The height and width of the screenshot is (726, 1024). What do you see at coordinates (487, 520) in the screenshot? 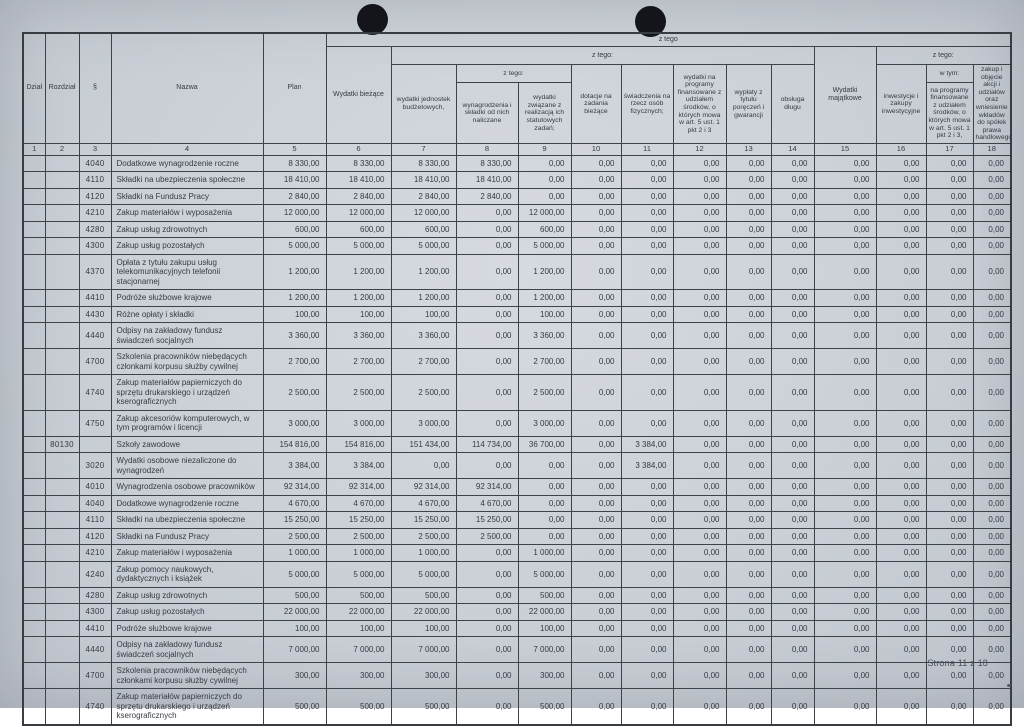
I see `cell-wynagrodzenia: 15 250,00` at bounding box center [487, 520].